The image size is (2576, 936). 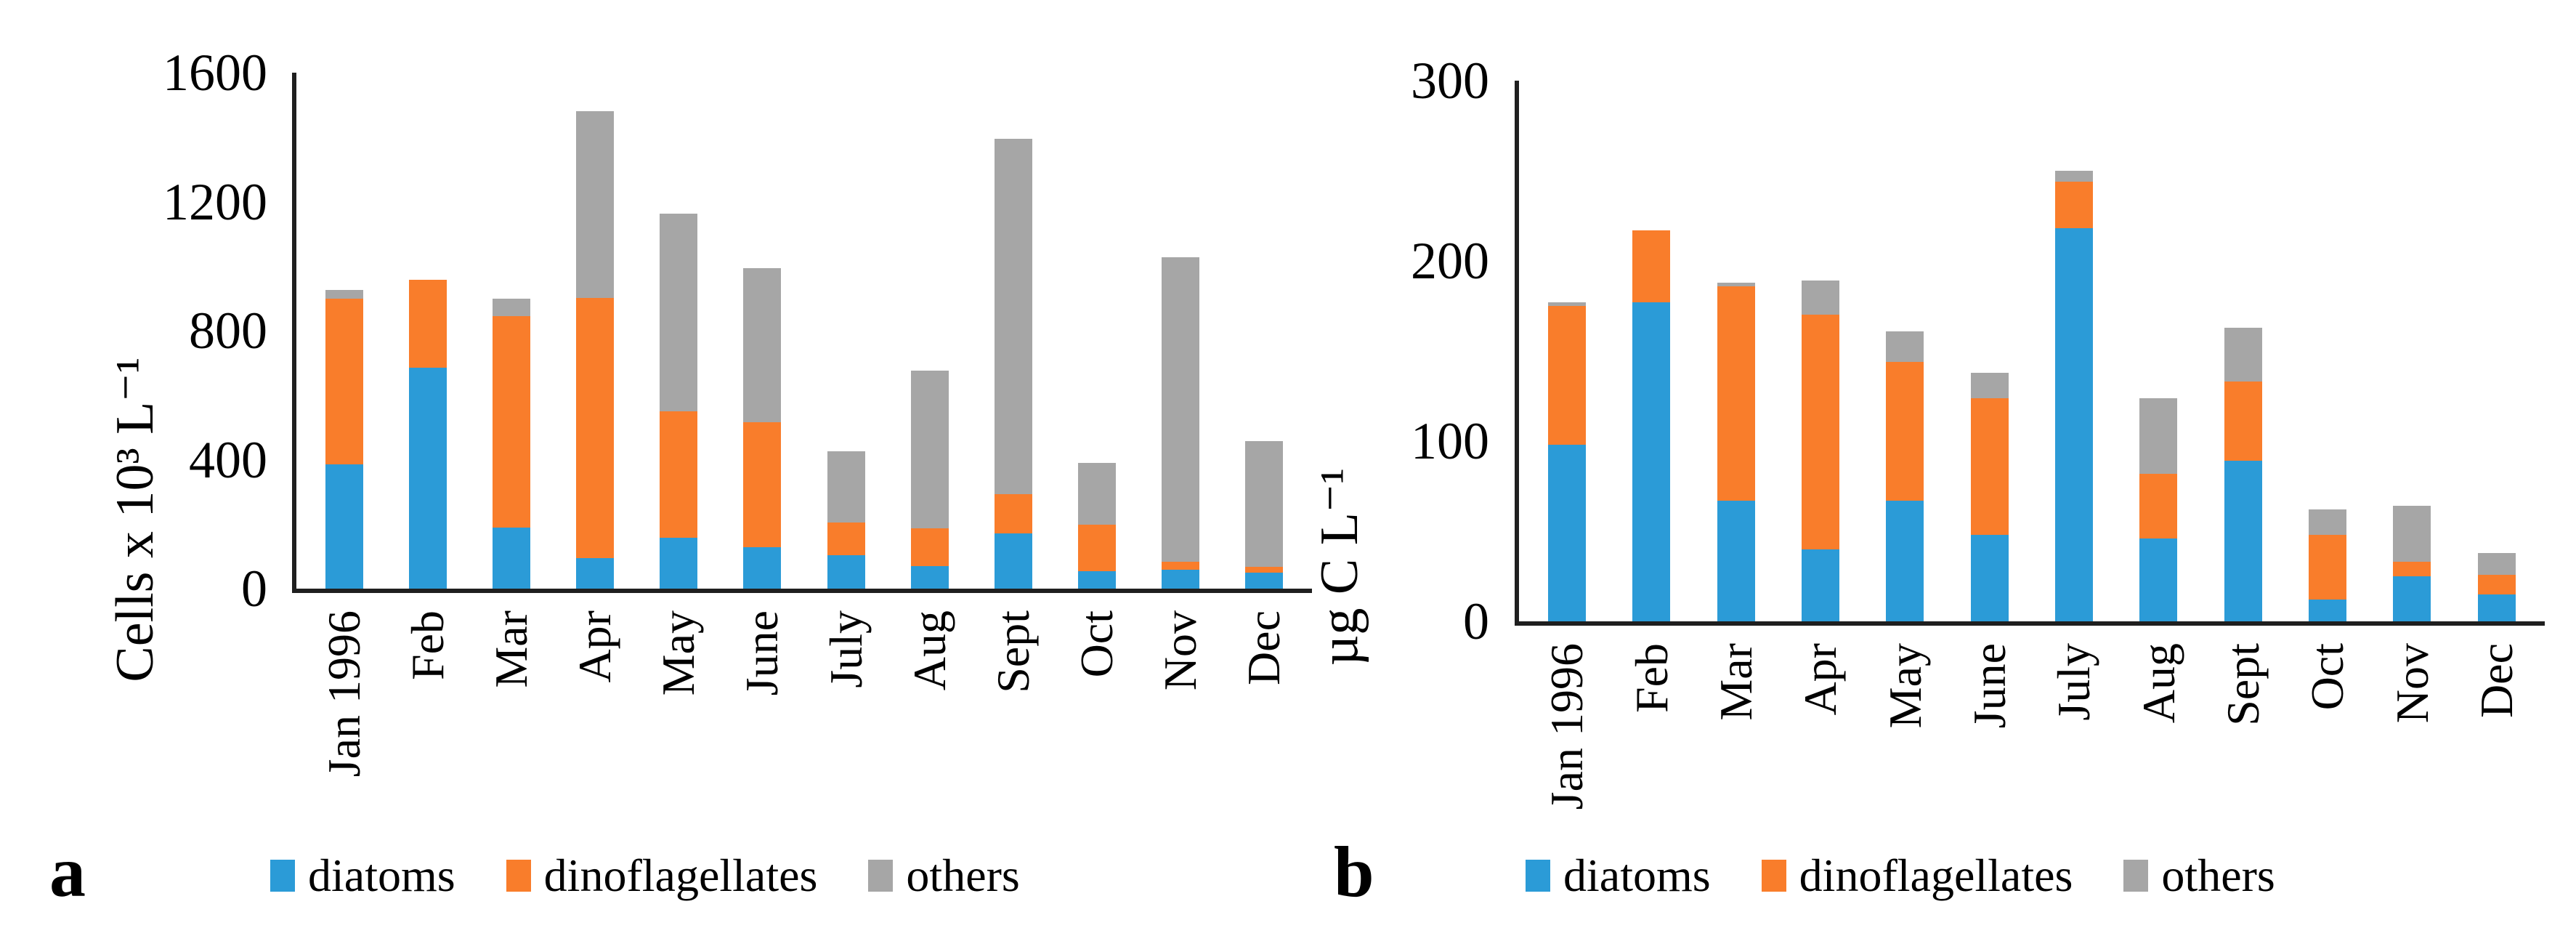 I want to click on x-axis-label: May, so click(x=678, y=653).